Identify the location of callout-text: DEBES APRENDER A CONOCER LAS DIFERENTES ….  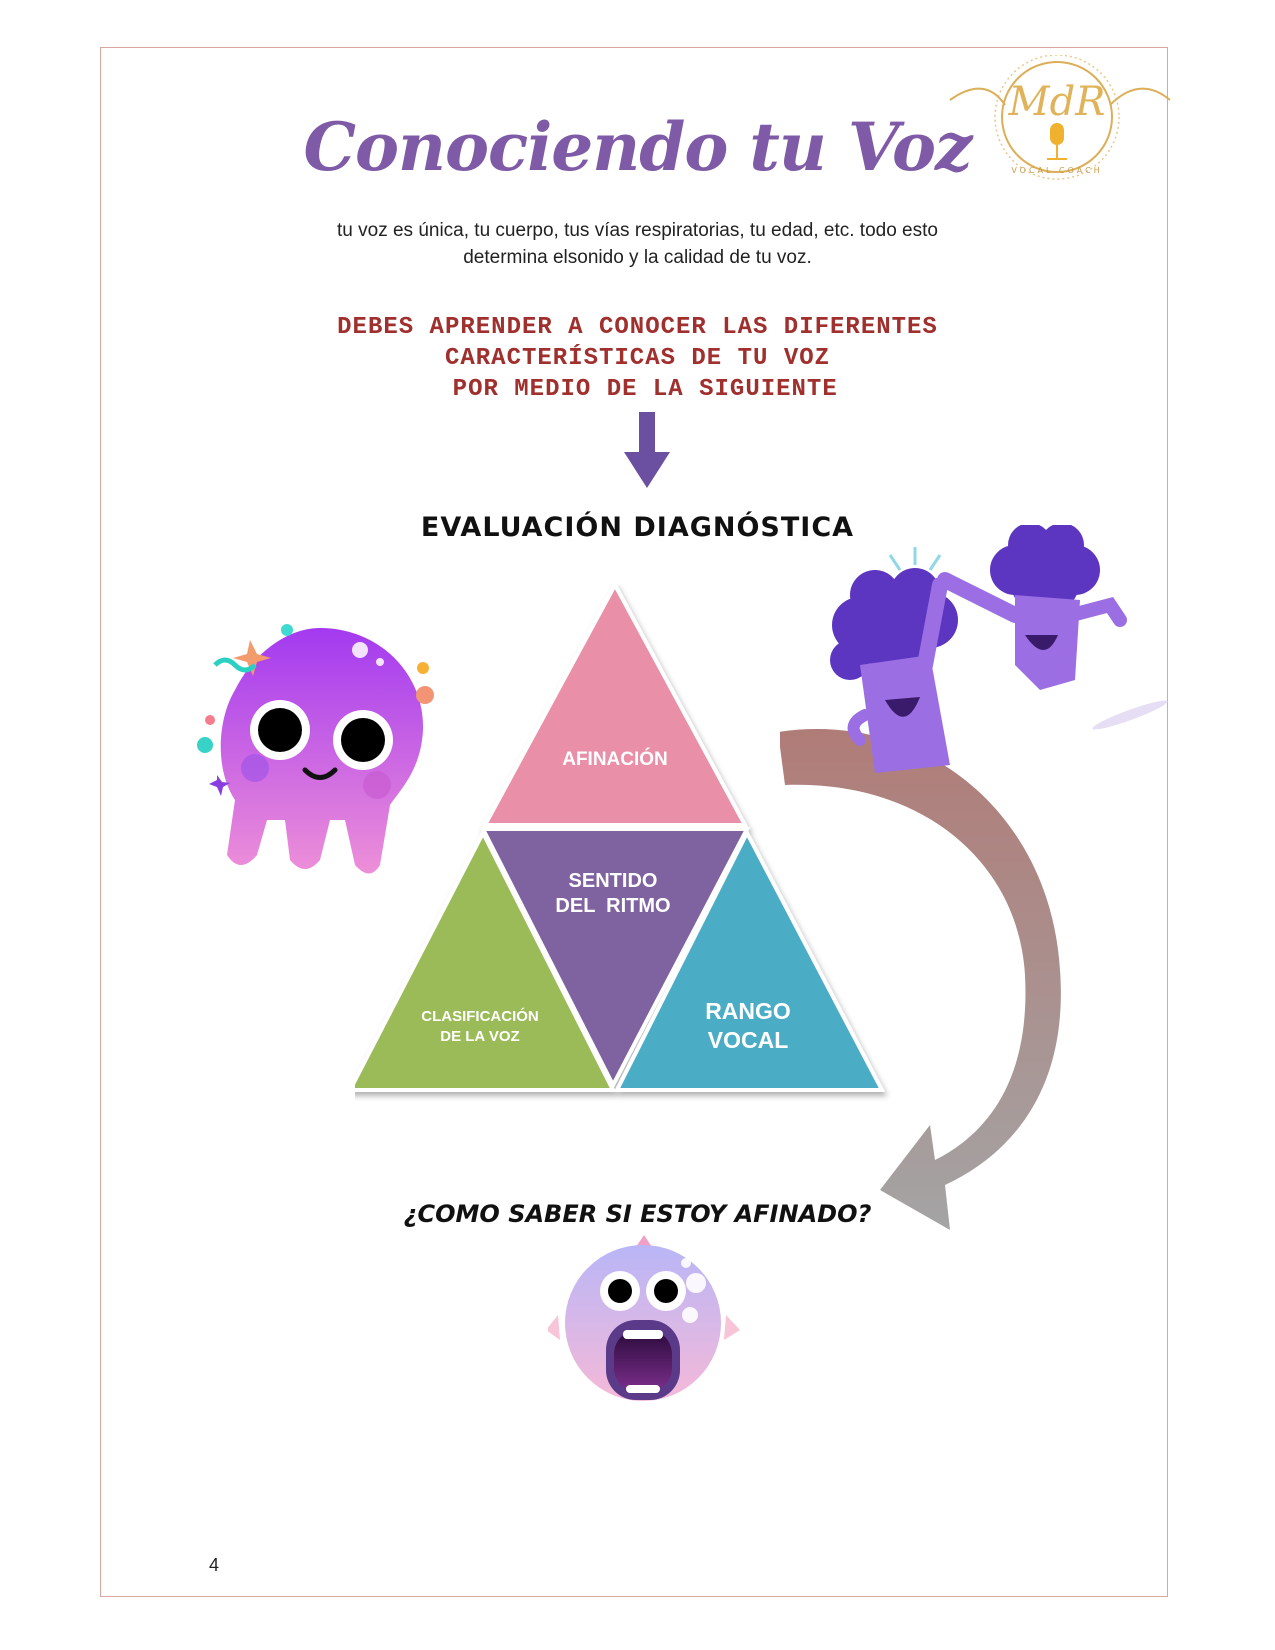
(637, 358).